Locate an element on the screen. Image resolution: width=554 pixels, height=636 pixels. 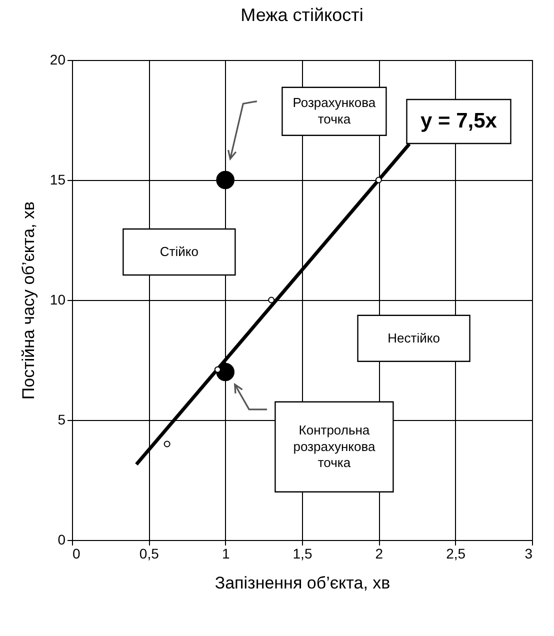
x-tick-label: 0,5 is located at coordinates (149, 554).